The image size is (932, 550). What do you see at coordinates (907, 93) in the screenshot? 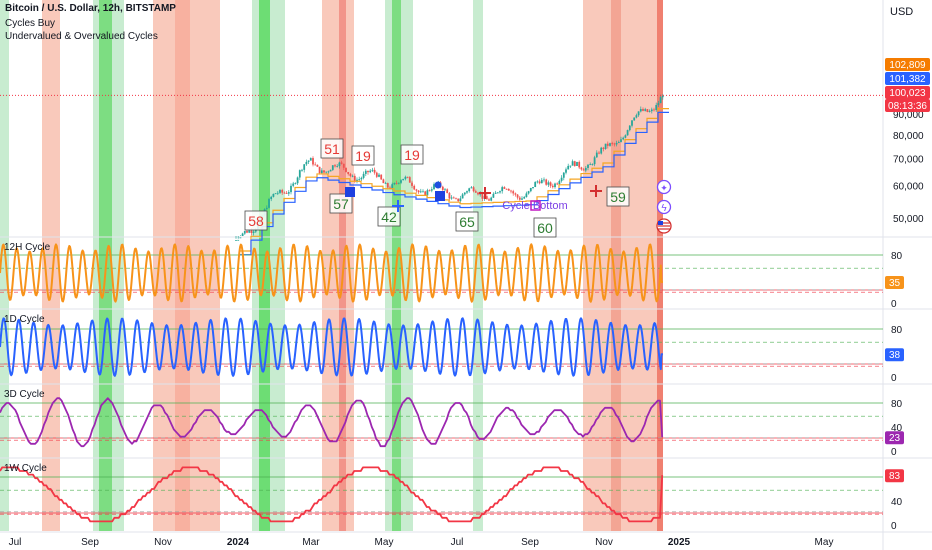
I see `price-tag-label: 100,023` at bounding box center [907, 93].